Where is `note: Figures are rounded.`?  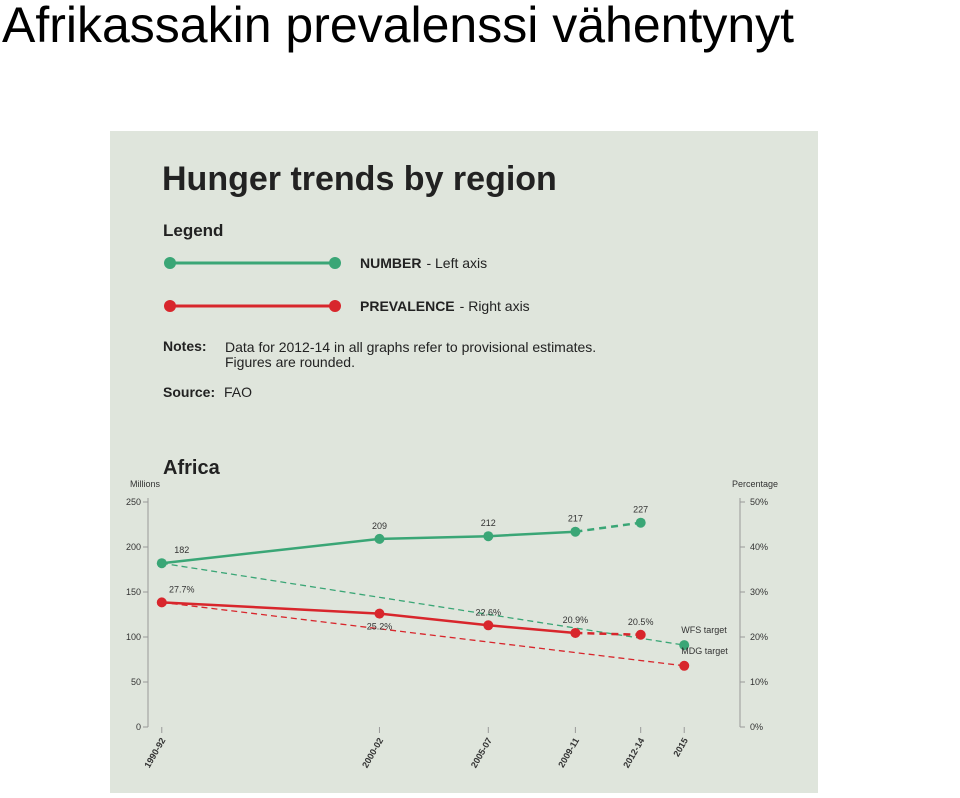 note: Figures are rounded. is located at coordinates (290, 362).